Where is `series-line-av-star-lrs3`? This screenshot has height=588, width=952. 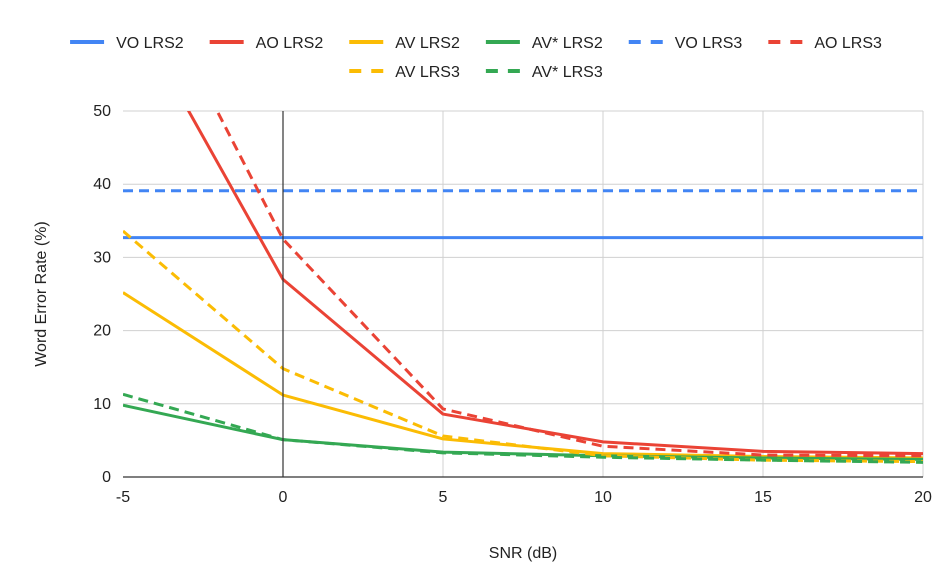
series-line-av-star-lrs3 is located at coordinates (523, 428).